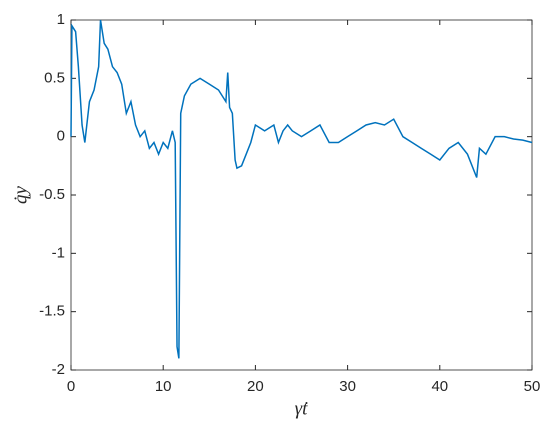 Image resolution: width=550 pixels, height=434 pixels. Describe the element at coordinates (347, 386) in the screenshot. I see `x-tick-label: 30` at that location.